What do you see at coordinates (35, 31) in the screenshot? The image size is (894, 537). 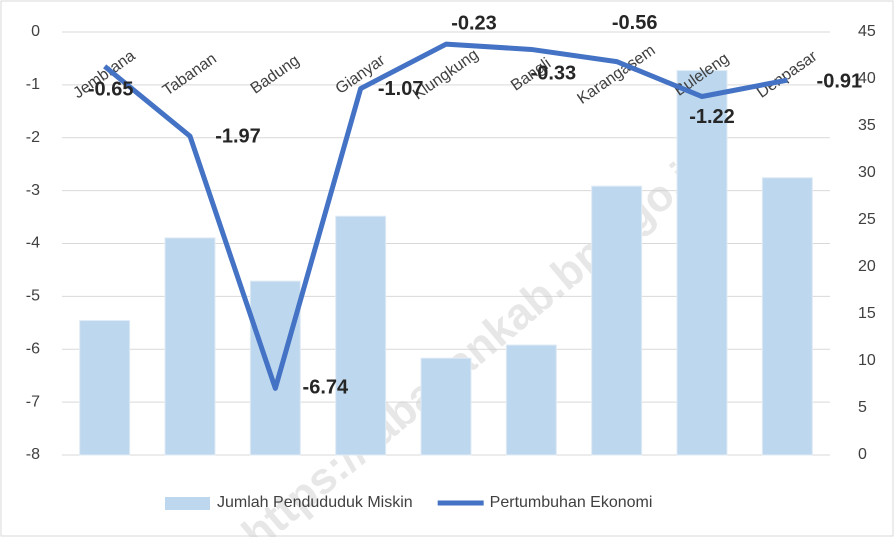 I see `y-tick-label: 0` at bounding box center [35, 31].